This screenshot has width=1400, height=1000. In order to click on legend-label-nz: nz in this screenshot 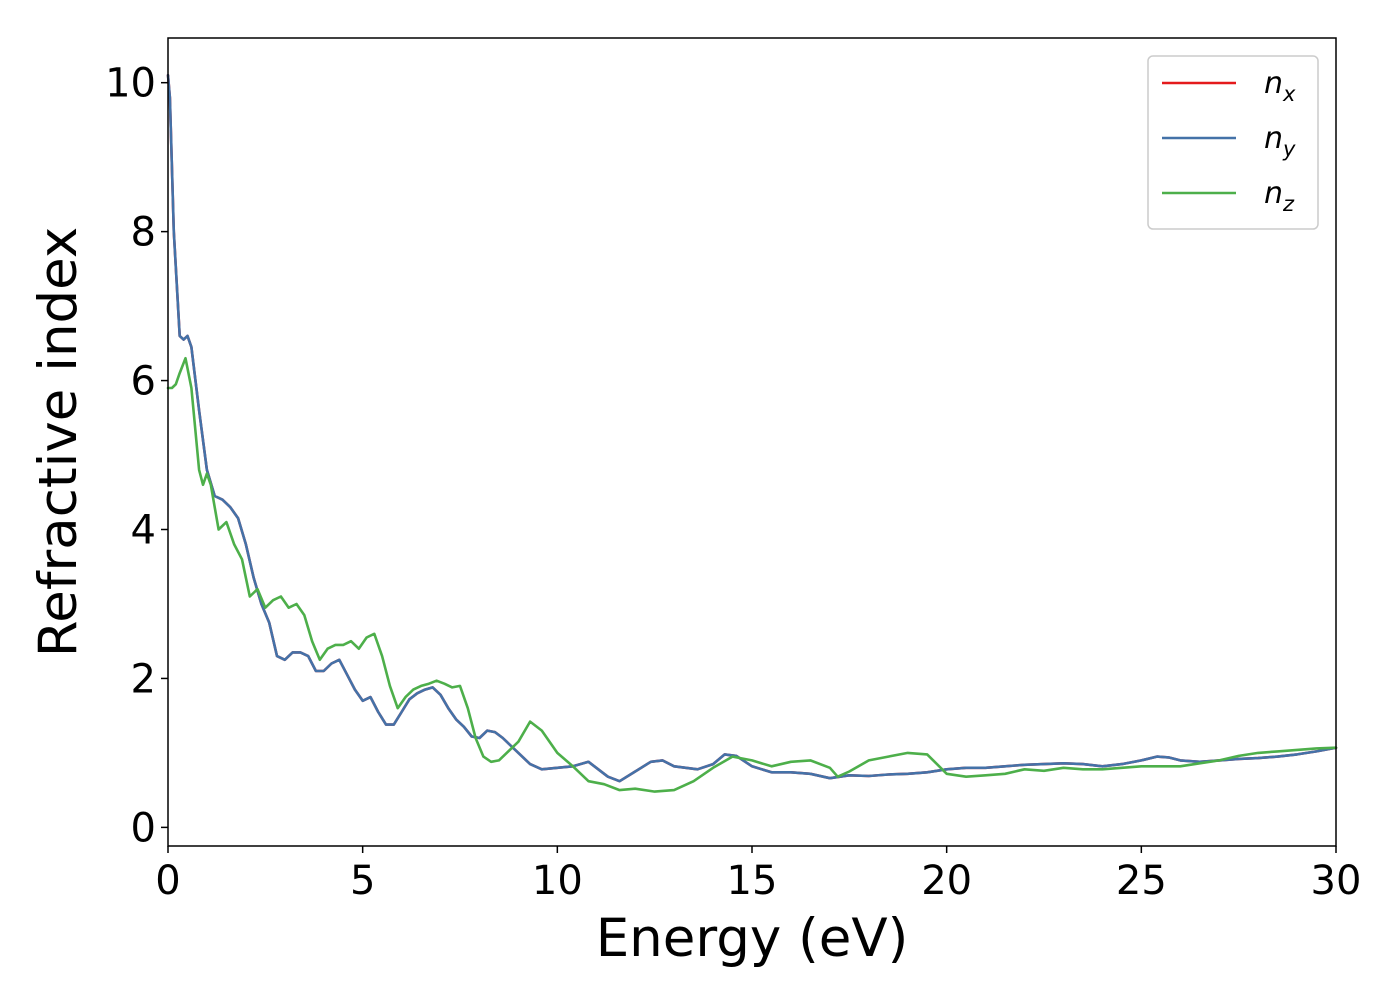, I will do `click(1279, 196)`.